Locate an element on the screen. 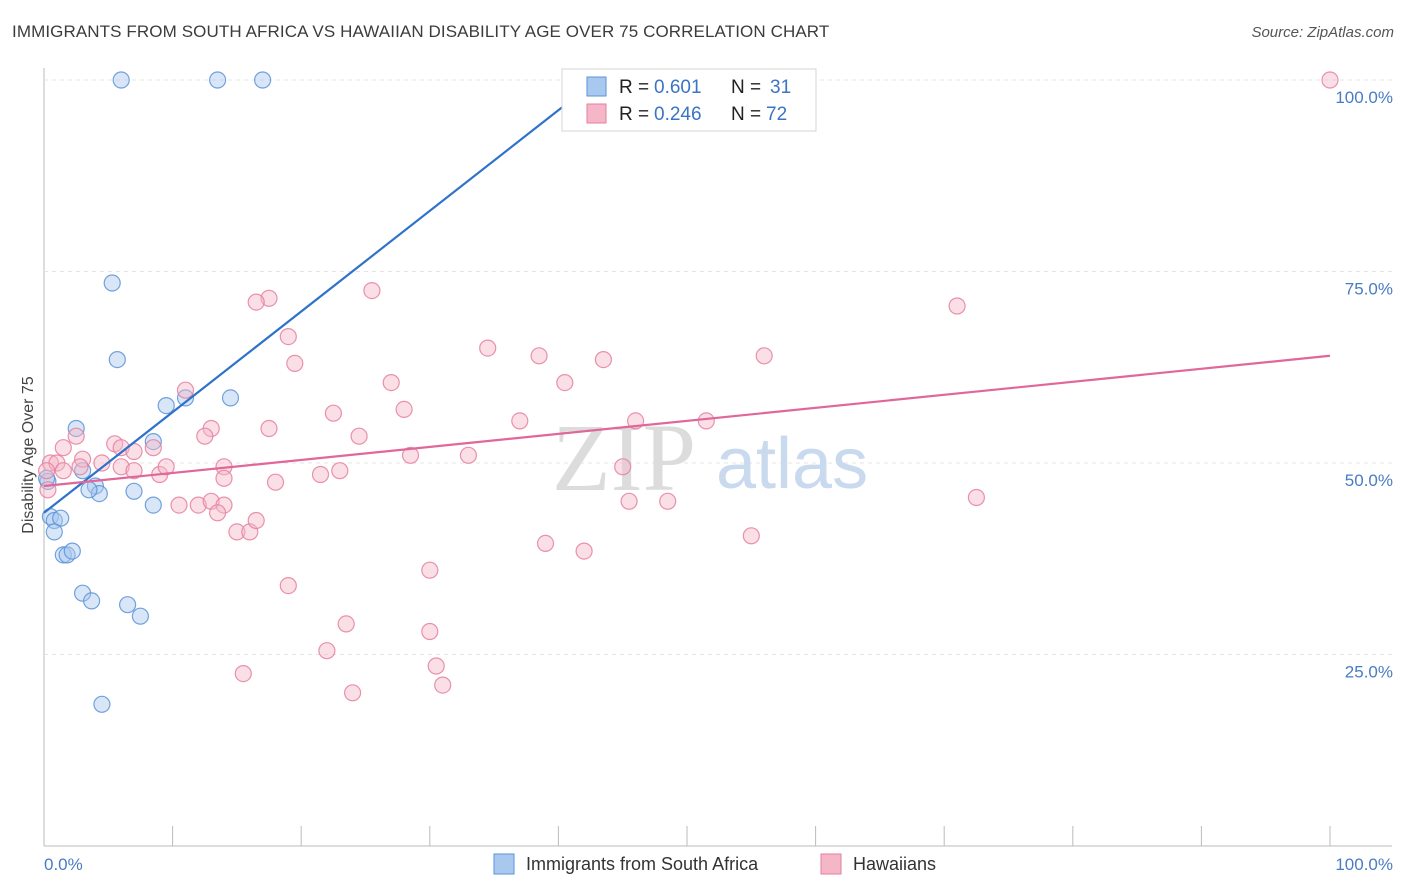  x-tick-label-right: 100.0% is located at coordinates (1364, 864).